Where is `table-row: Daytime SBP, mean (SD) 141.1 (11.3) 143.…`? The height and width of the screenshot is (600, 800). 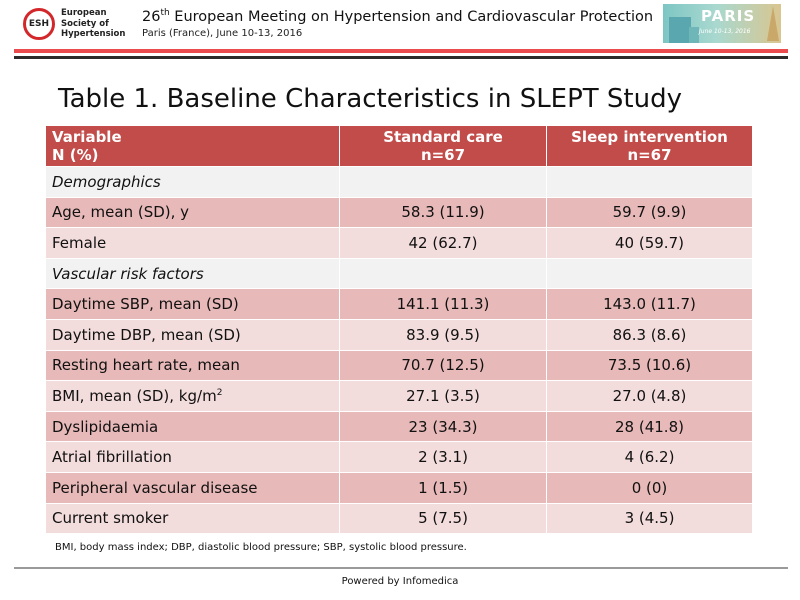
table-row: Daytime SBP, mean (SD) 141.1 (11.3) 143.… is located at coordinates (399, 304).